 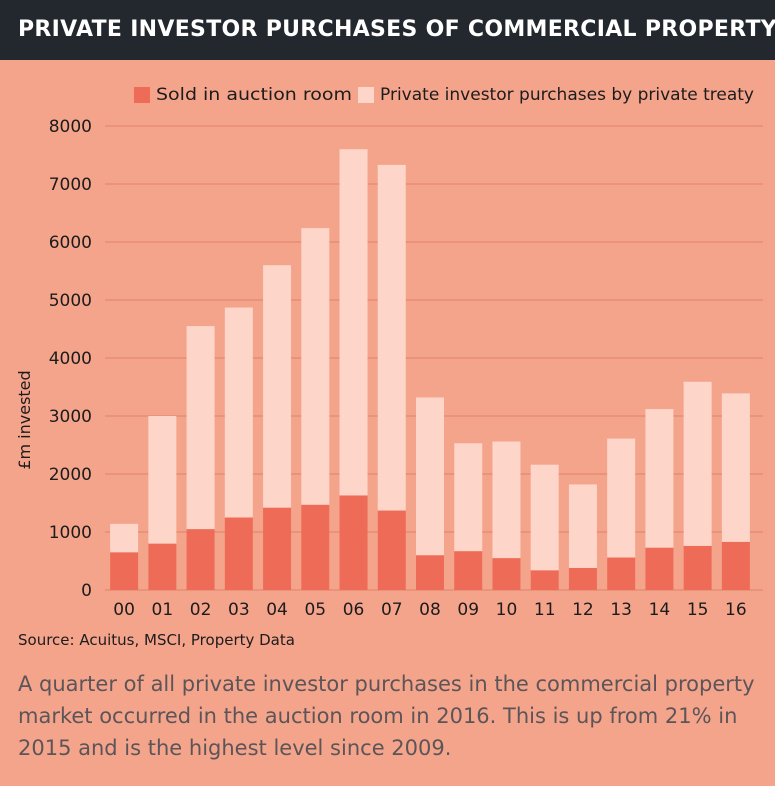 What do you see at coordinates (698, 610) in the screenshot?
I see `x-tick-label: 15` at bounding box center [698, 610].